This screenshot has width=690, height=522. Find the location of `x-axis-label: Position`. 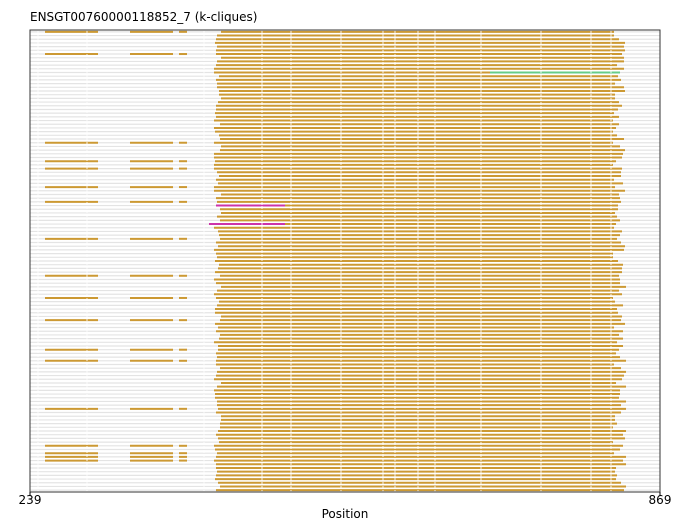

x-axis-label: Position is located at coordinates (345, 514).